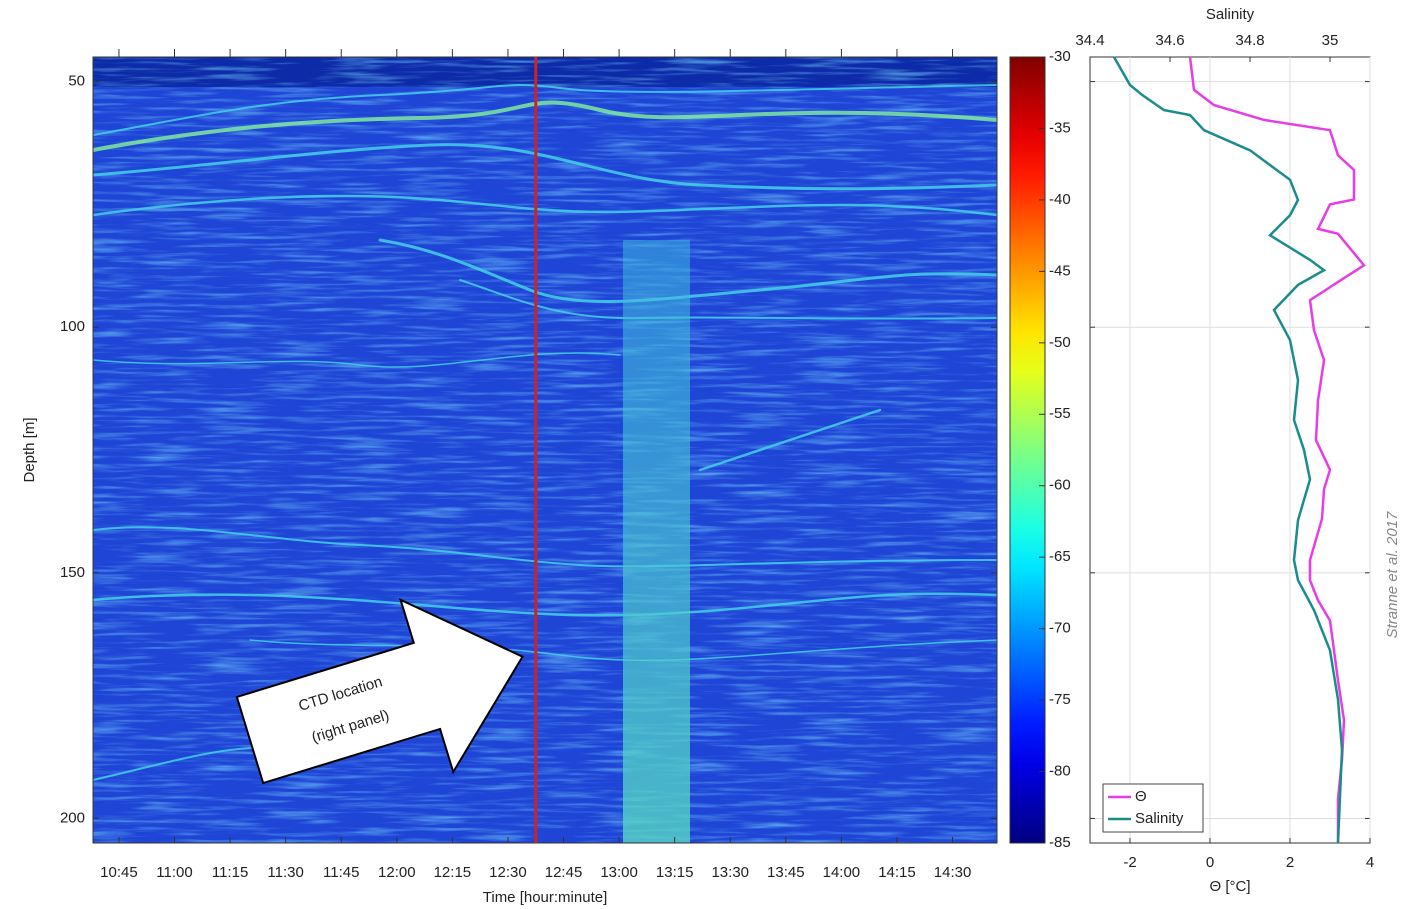  What do you see at coordinates (786, 872) in the screenshot?
I see `x-tick-label: 13:45` at bounding box center [786, 872].